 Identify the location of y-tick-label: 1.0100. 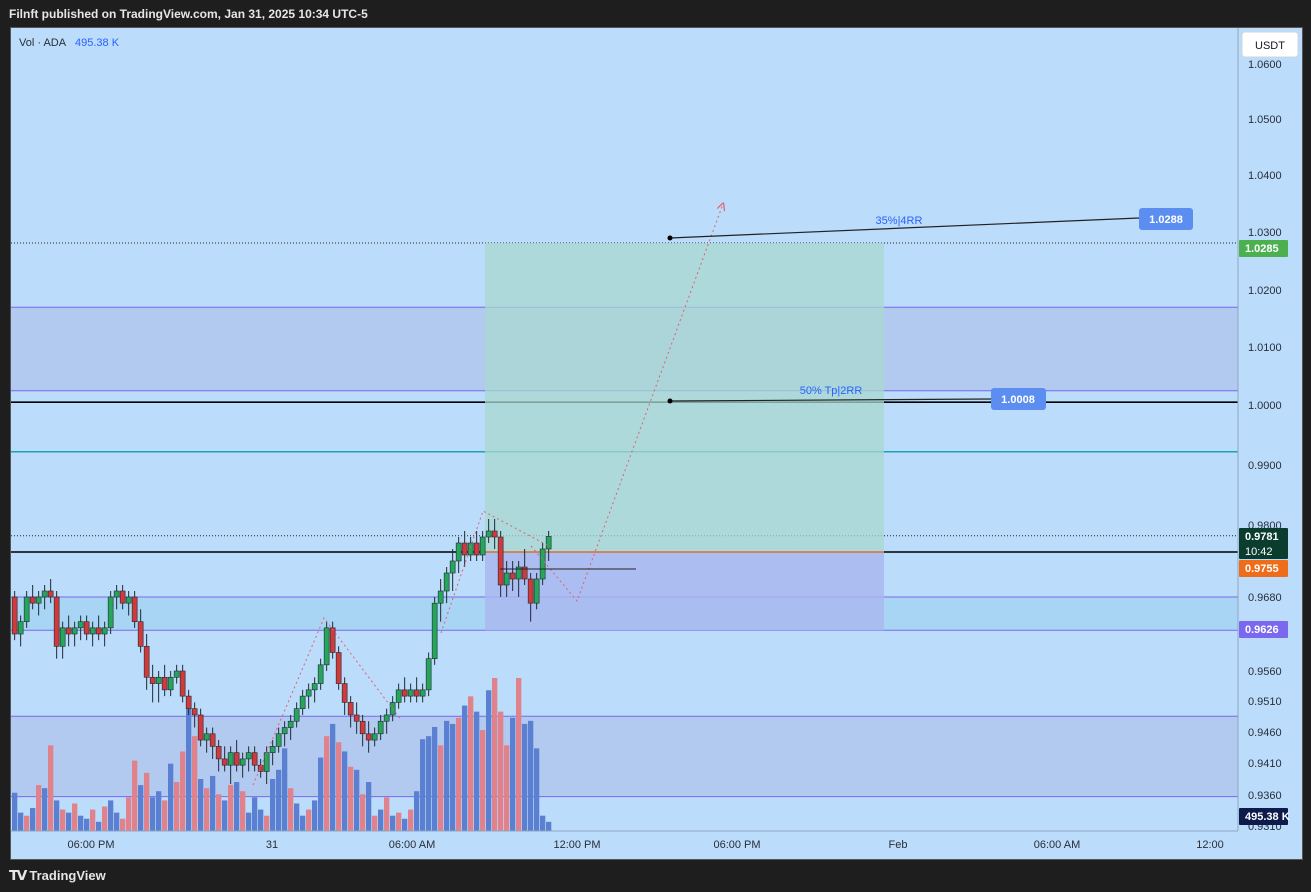
(1265, 348).